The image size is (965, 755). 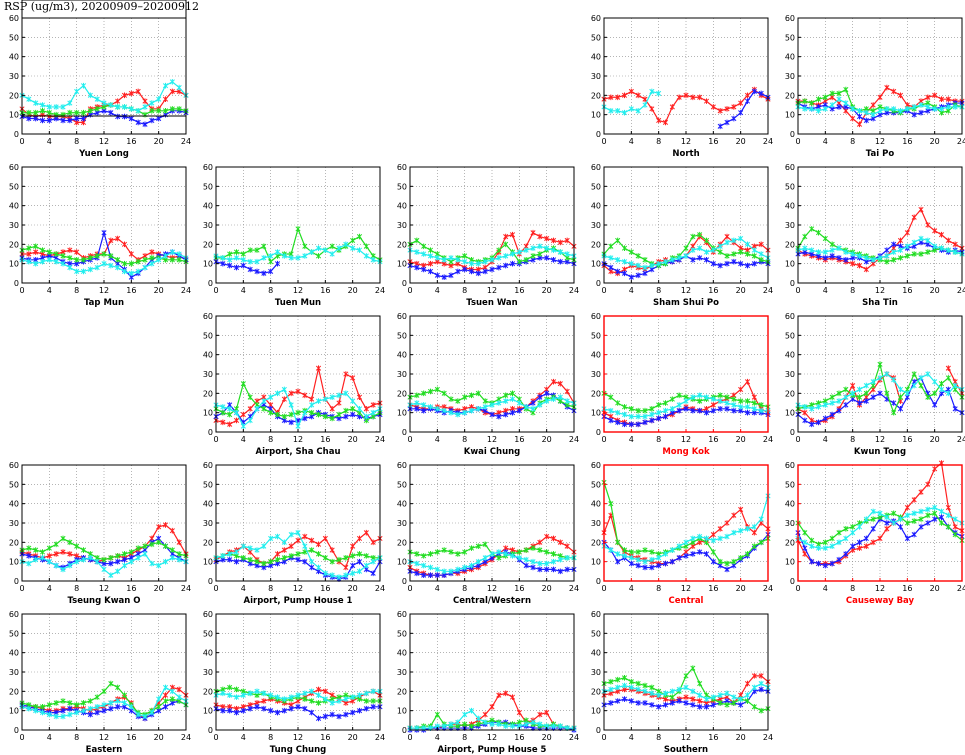 I want to click on y-tick-label: 0, so click(x=16, y=581).